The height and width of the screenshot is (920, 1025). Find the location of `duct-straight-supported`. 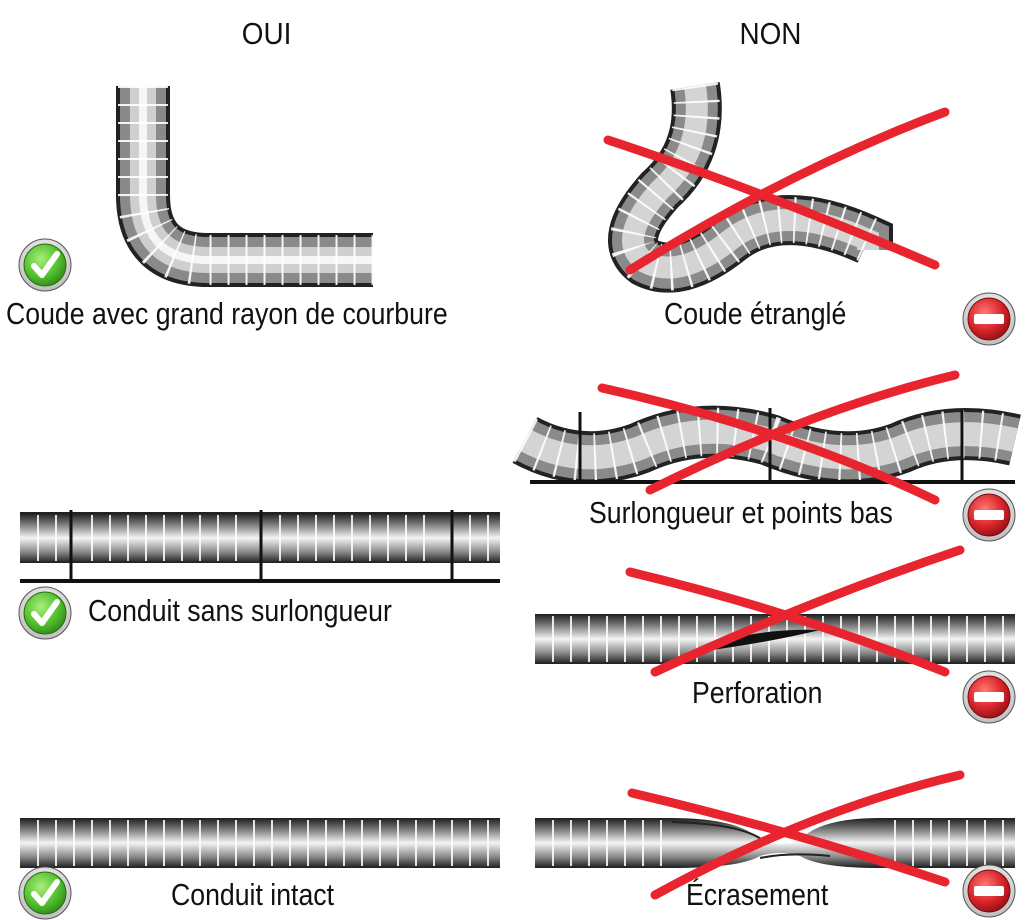

duct-straight-supported is located at coordinates (260, 546).